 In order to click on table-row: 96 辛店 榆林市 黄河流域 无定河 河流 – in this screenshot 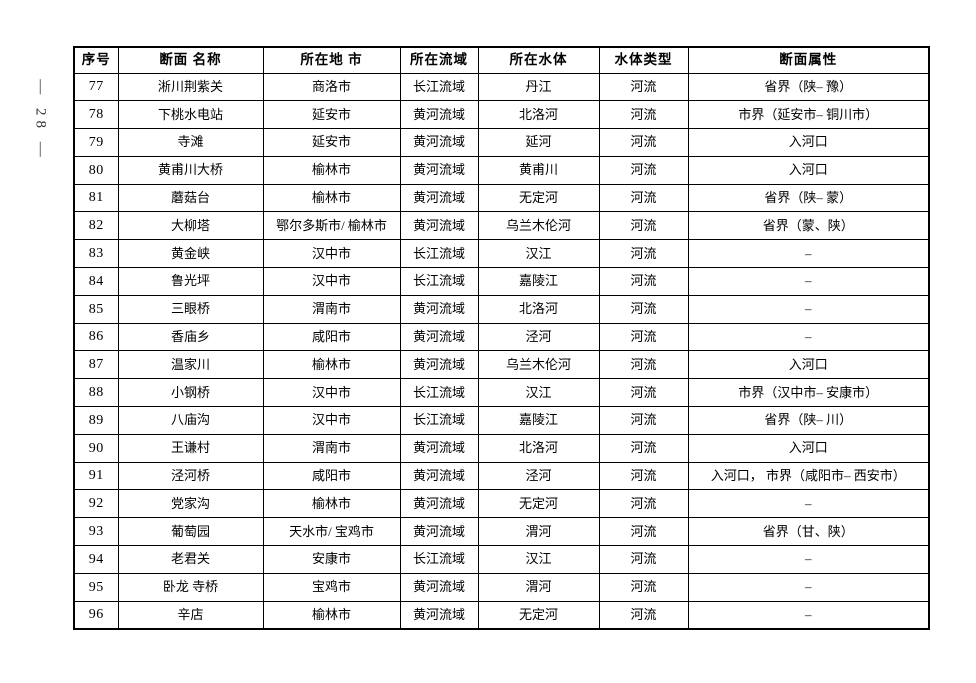, I will do `click(501, 615)`.